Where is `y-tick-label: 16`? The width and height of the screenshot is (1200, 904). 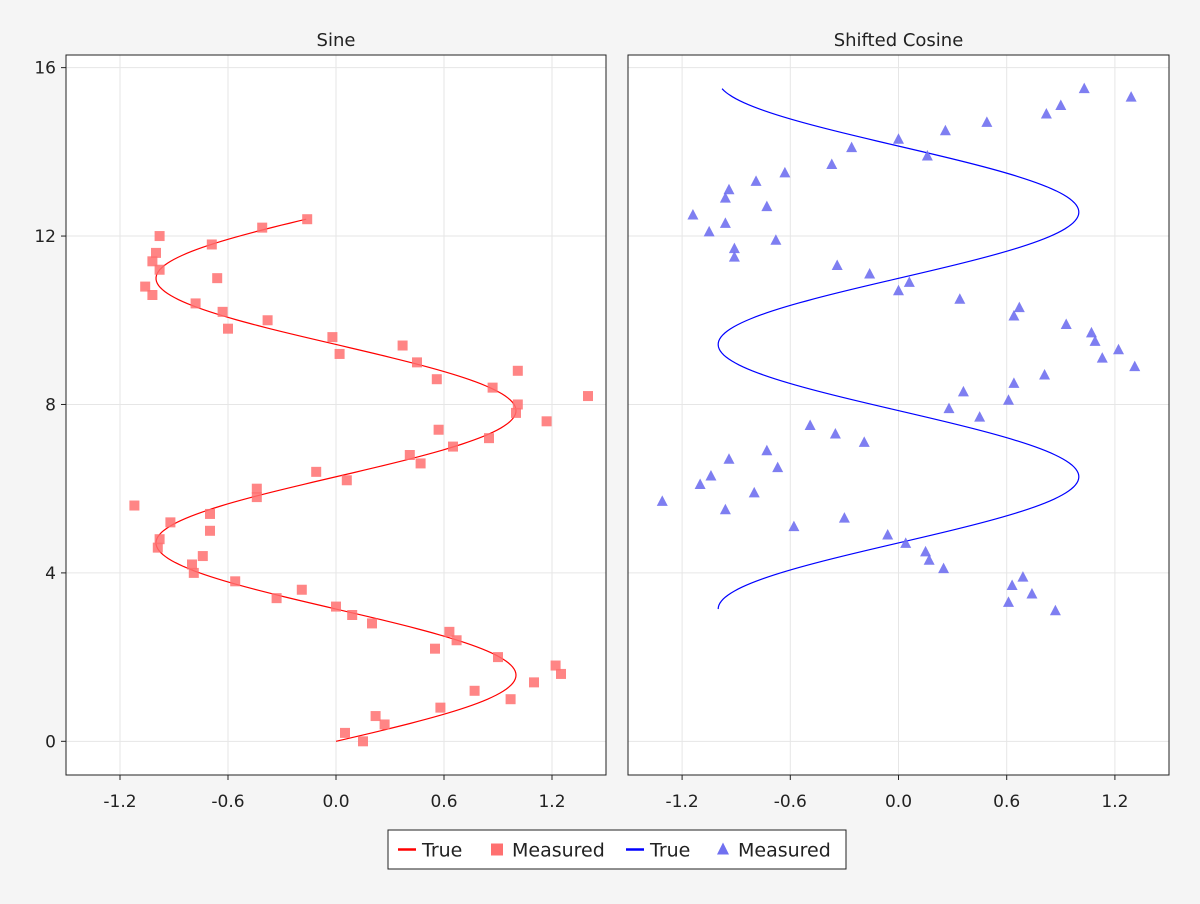 y-tick-label: 16 is located at coordinates (45, 69).